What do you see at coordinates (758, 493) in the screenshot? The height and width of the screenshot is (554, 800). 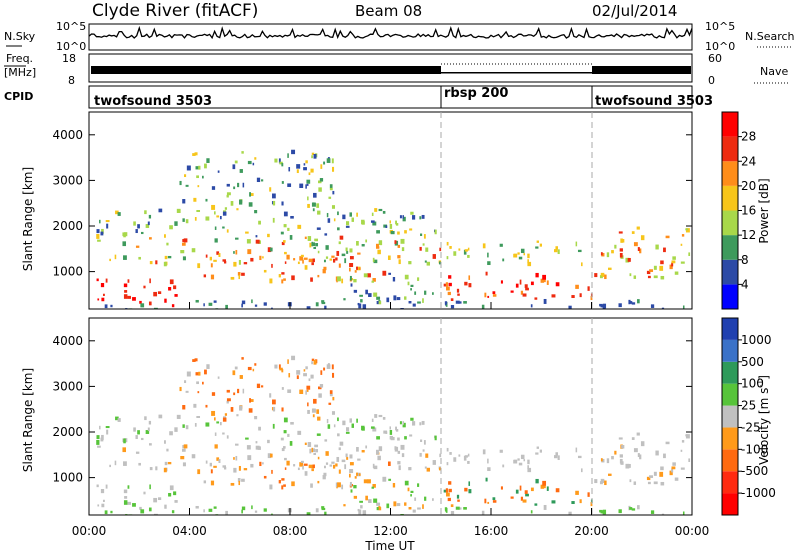 I see `vel-cb-tick-label-0: -1000` at bounding box center [758, 493].